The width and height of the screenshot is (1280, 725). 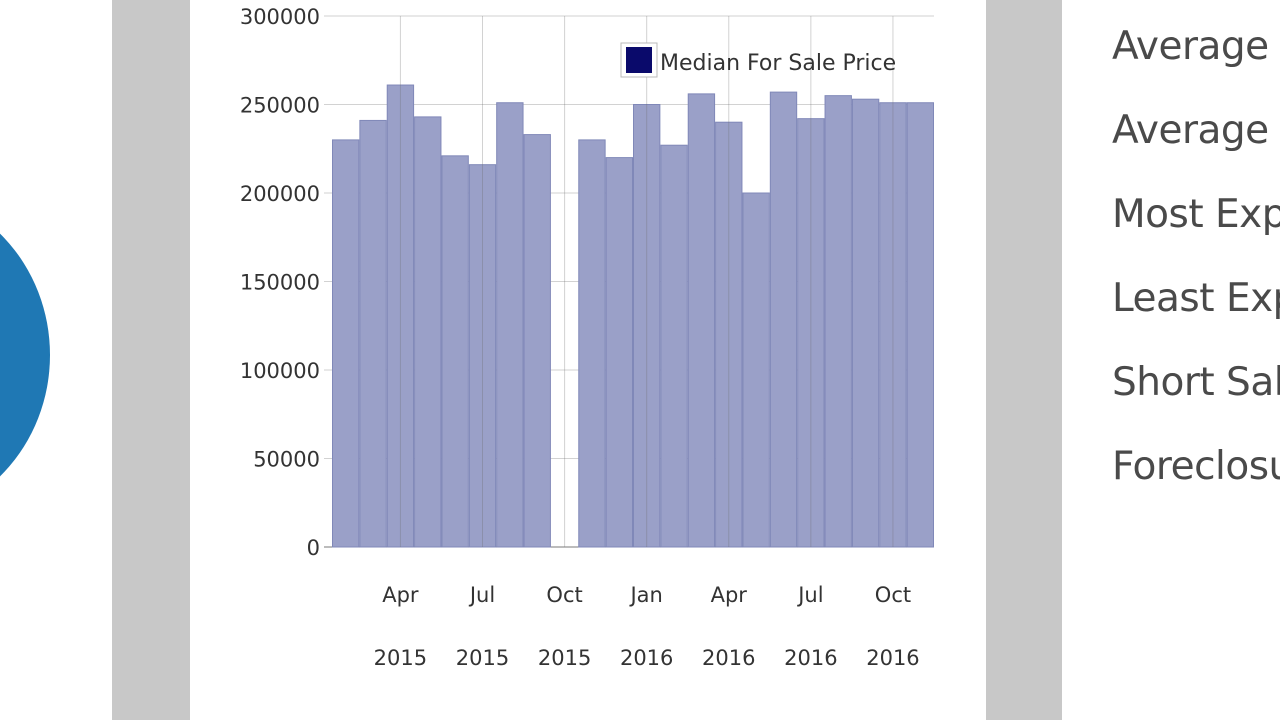 I want to click on stat-label-average-1: Average, so click(x=1190, y=46).